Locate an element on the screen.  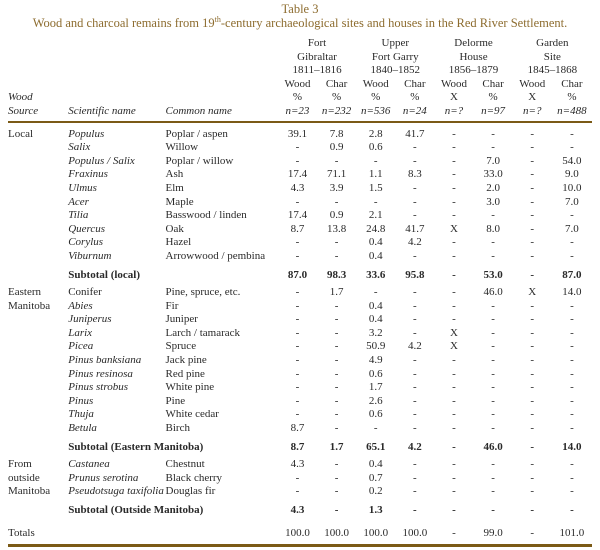
species-row: Corylus Hazel - - 0.4 4.2 - - - - is located at coordinates (300, 243).